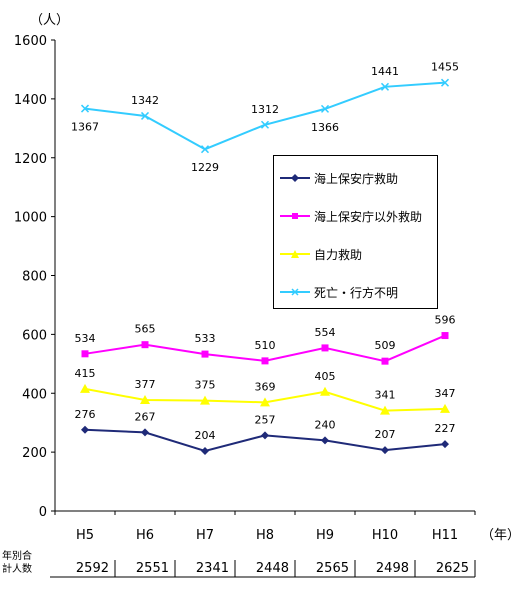  What do you see at coordinates (368, 216) in the screenshot?
I see `legend-label: 海上保安庁以外救助` at bounding box center [368, 216].